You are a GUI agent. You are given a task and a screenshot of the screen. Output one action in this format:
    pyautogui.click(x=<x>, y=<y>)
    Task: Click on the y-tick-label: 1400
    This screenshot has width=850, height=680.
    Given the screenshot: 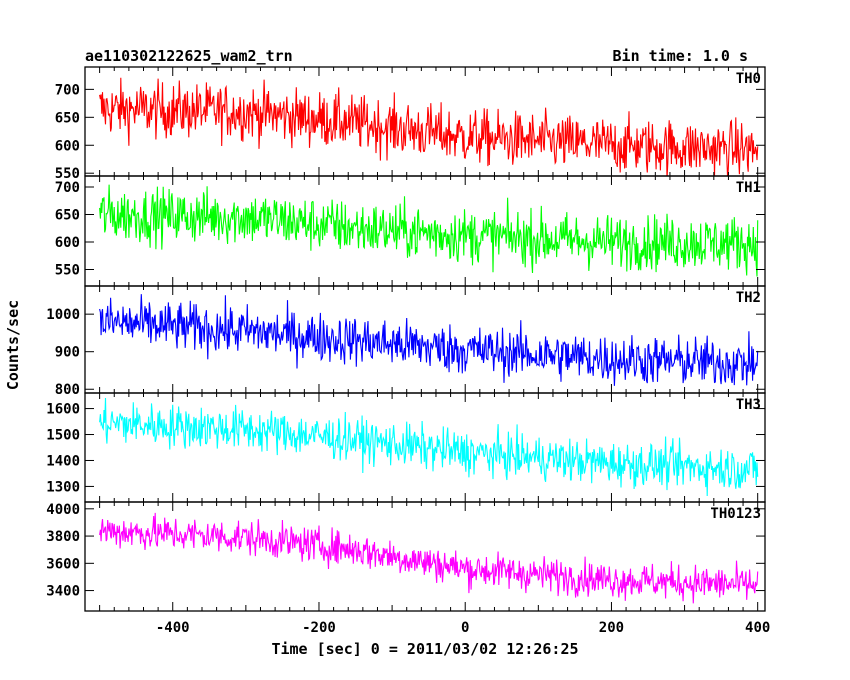 What is the action you would take?
    pyautogui.click(x=63, y=461)
    